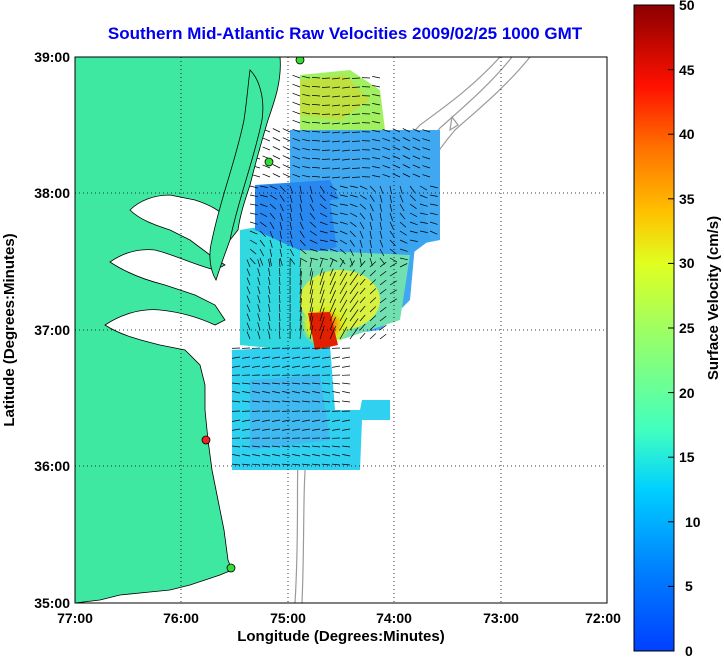 The height and width of the screenshot is (659, 724). I want to click on station-marker-assateague, so click(269, 162).